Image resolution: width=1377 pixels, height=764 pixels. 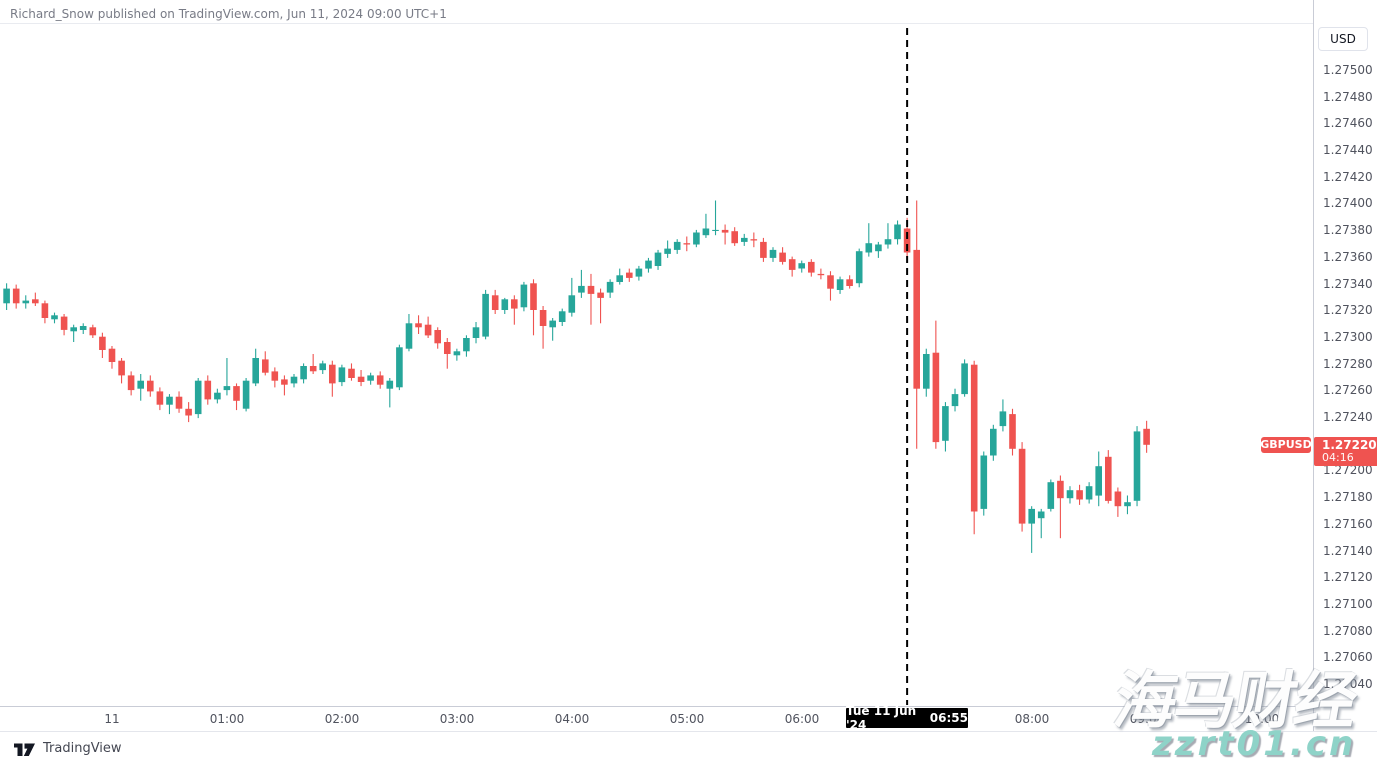 What do you see at coordinates (1348, 70) in the screenshot?
I see `price-tick-label: 1.27500` at bounding box center [1348, 70].